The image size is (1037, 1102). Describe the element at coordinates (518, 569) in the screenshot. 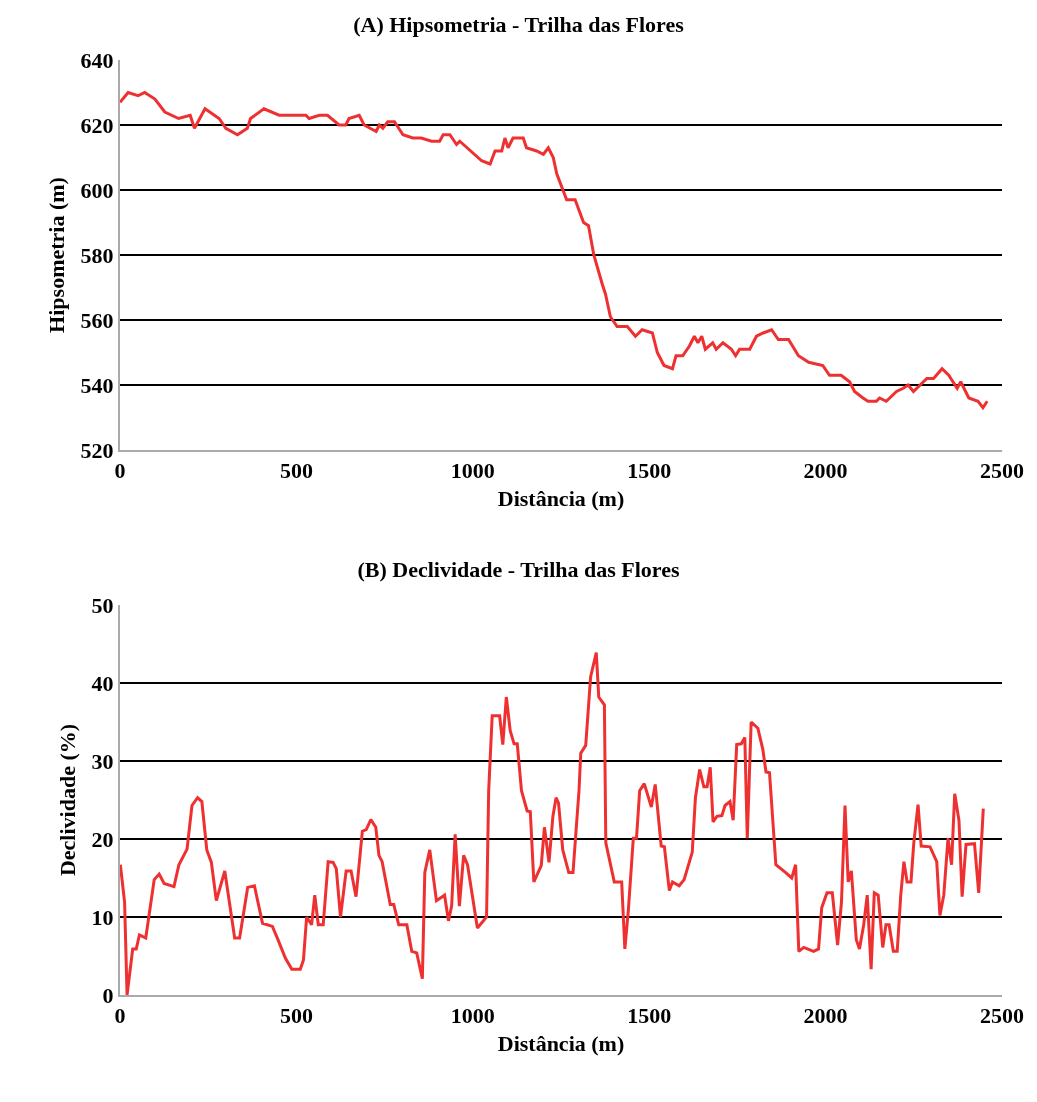

I see `chart-title: (B) Declividade - Trilha das Flores` at that location.